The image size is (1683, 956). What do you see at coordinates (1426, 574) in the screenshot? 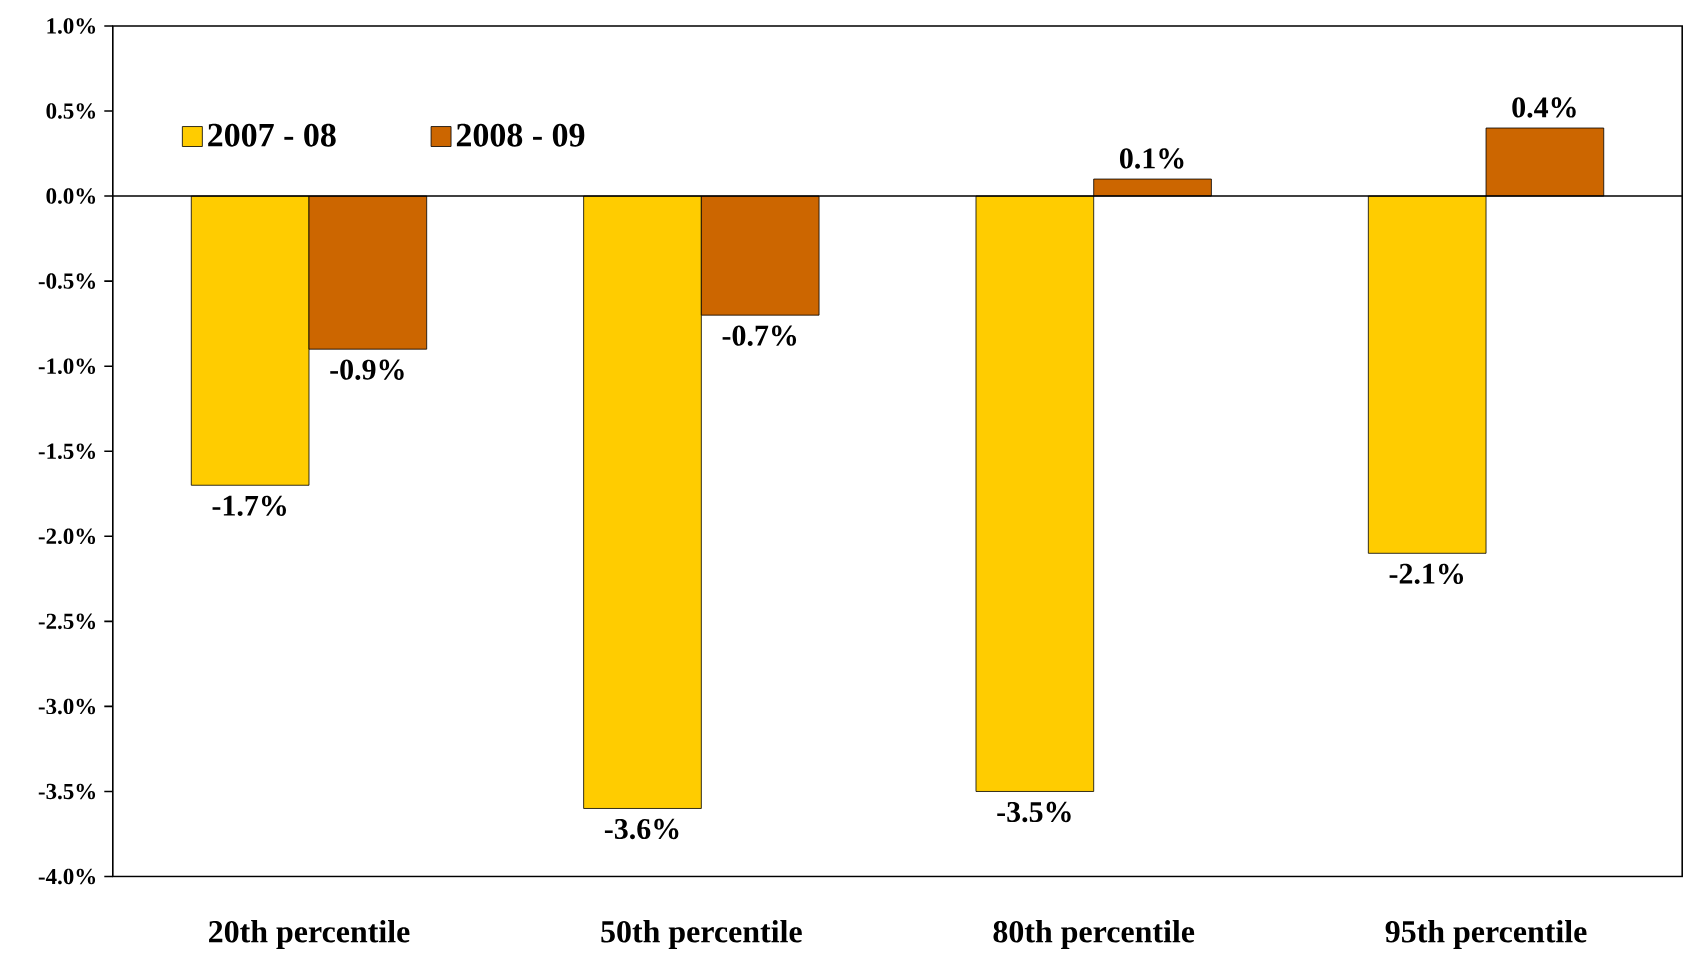
I see `data-label: -2.1%` at bounding box center [1426, 574].